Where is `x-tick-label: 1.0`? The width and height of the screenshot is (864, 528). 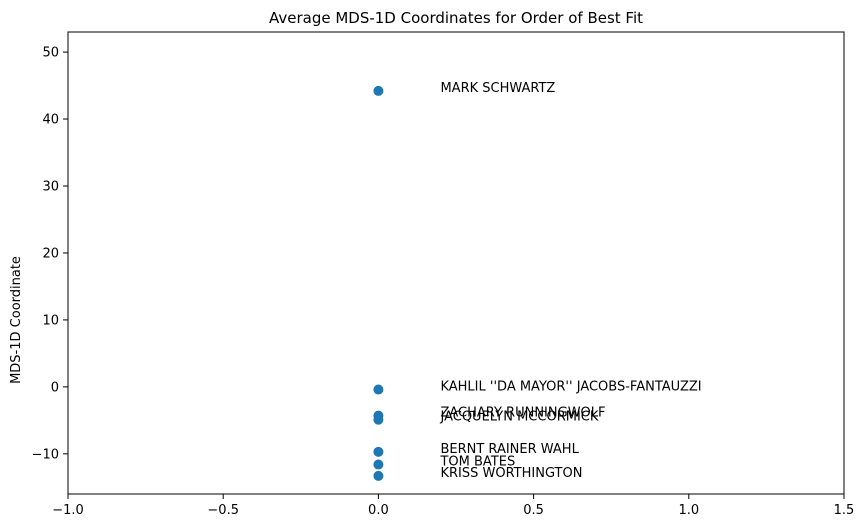 x-tick-label: 1.0 is located at coordinates (688, 510).